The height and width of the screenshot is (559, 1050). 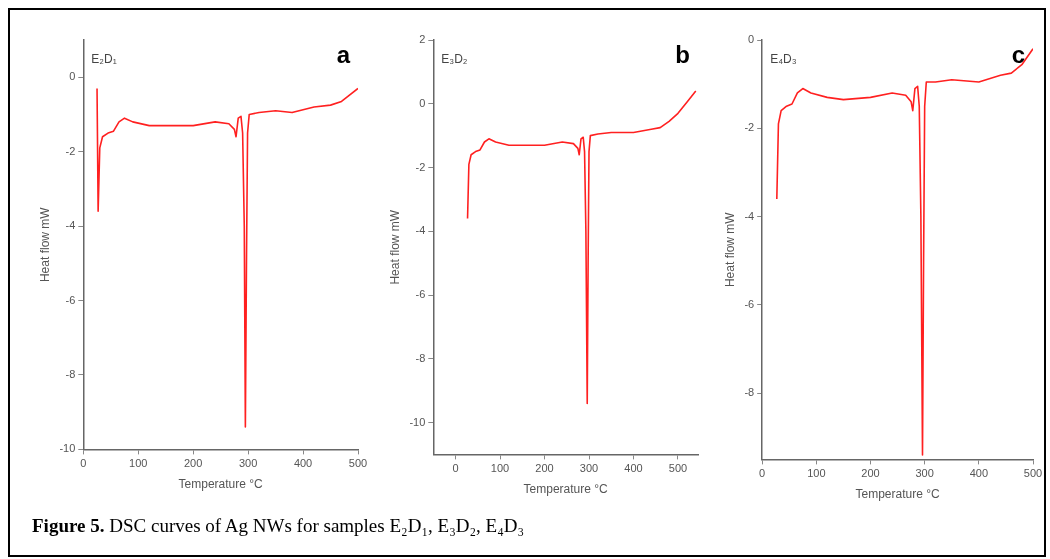 I want to click on annotation: E₃D₂, so click(x=454, y=59).